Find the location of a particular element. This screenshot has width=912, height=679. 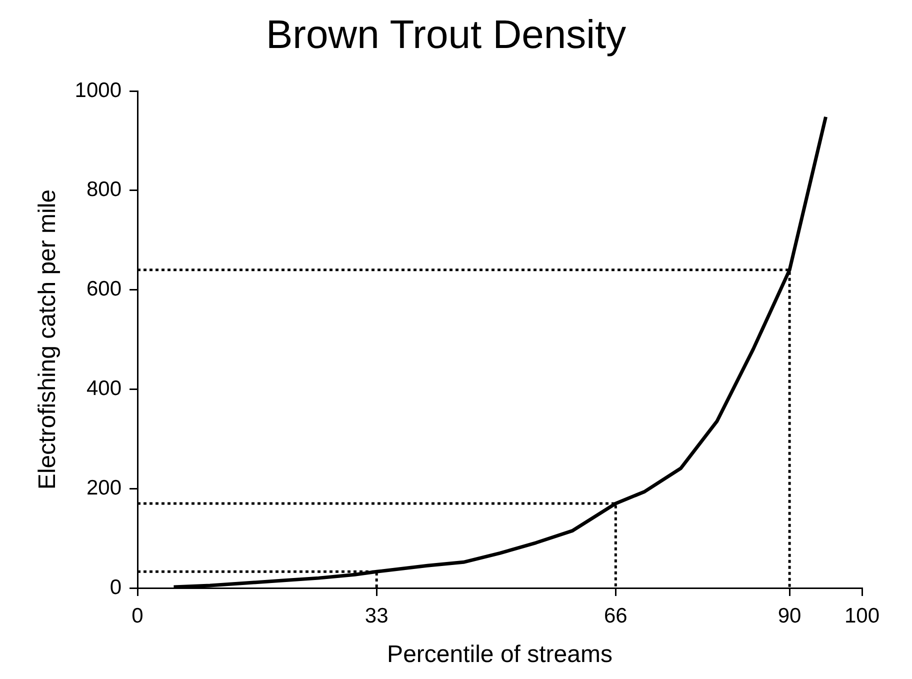

y-tick-label: 200 is located at coordinates (104, 488).